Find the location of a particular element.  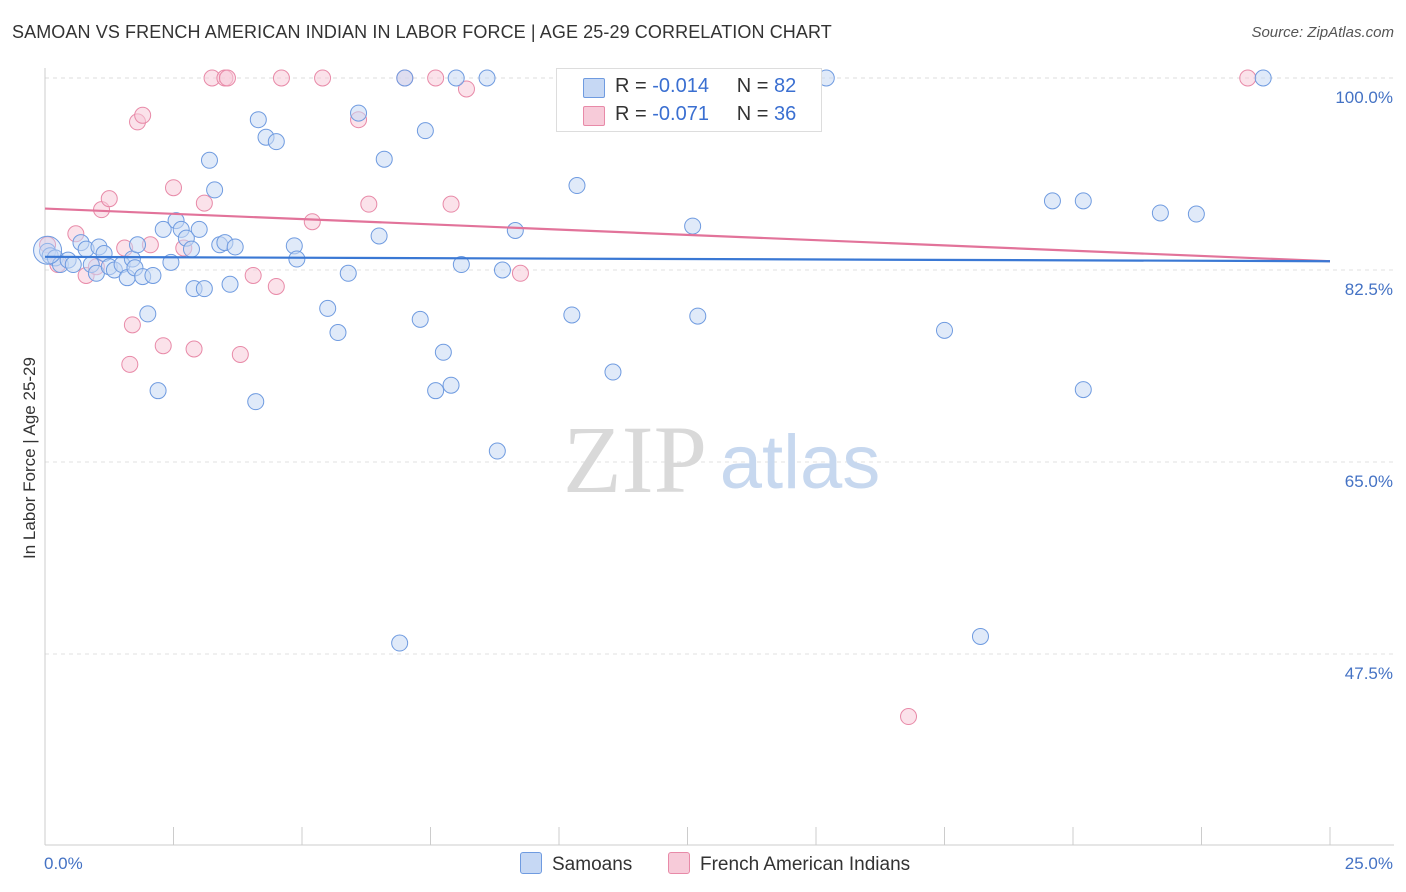

watermark-atlas: atlas is located at coordinates (800, 462).